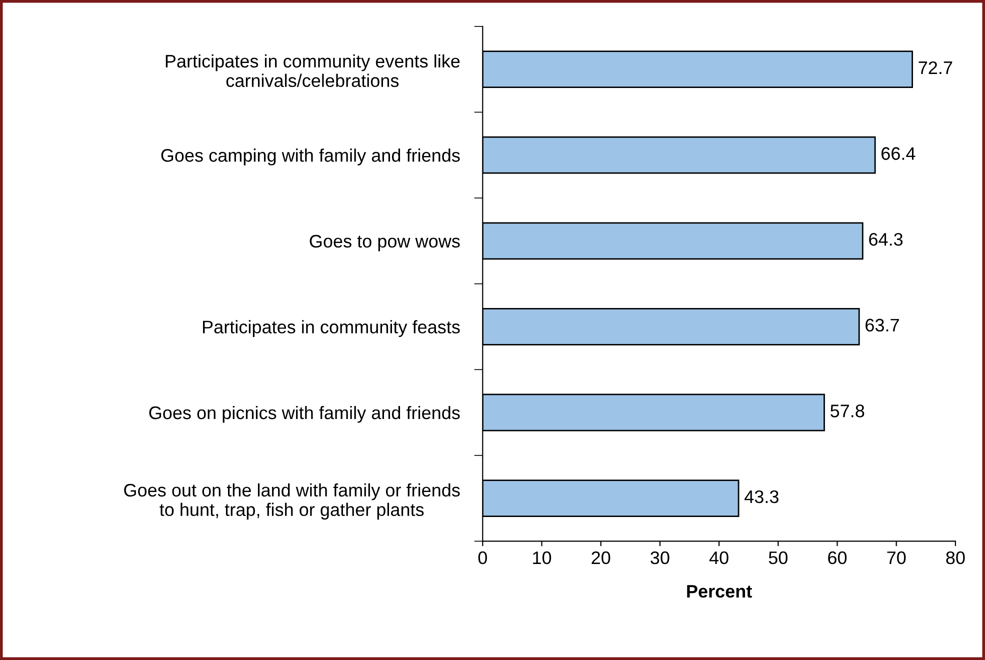  What do you see at coordinates (313, 71) in the screenshot?
I see `y-tick-label: Participates in community events like carnivals/celebrations` at bounding box center [313, 71].